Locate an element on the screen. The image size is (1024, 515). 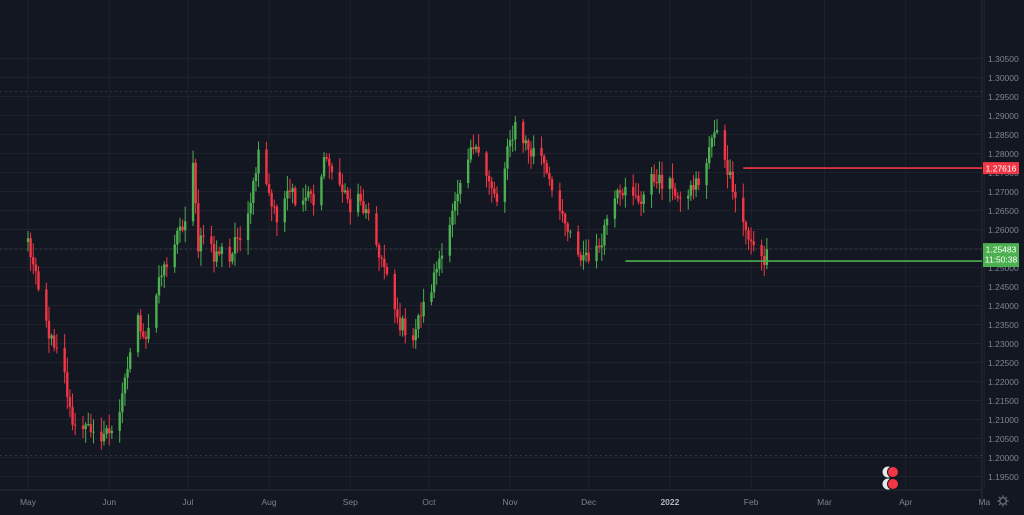
event-markers is located at coordinates (890, 478).